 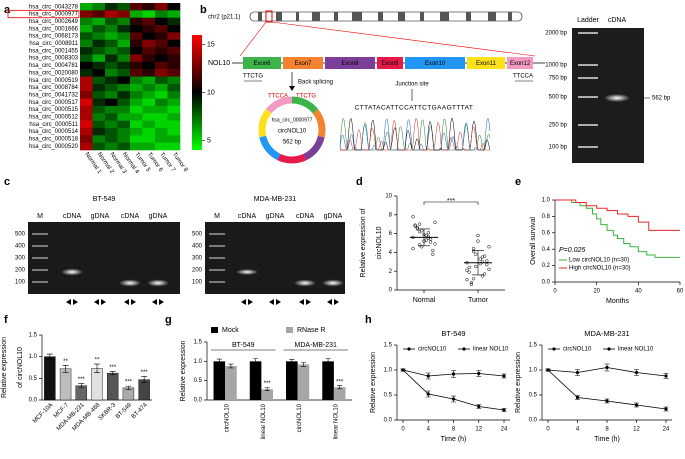 What do you see at coordinates (54, 140) in the screenshot?
I see `row-label: hsa_circ_0000518` at bounding box center [54, 140].